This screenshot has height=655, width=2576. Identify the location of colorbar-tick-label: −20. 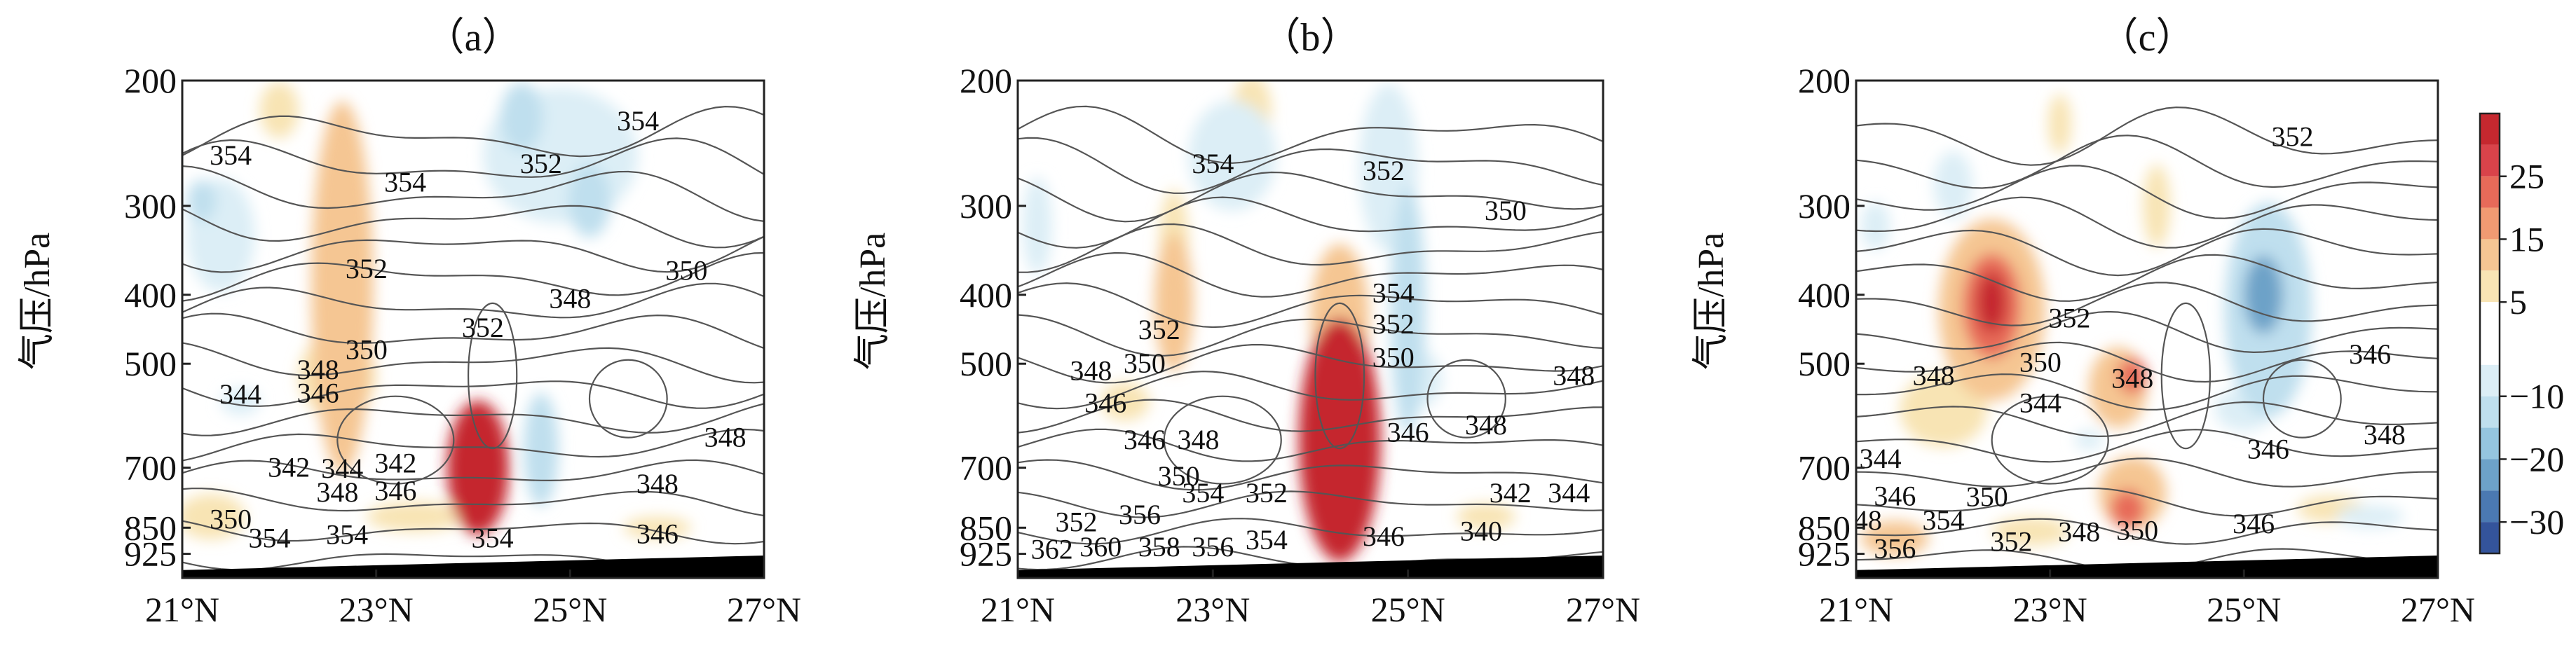
(2536, 458).